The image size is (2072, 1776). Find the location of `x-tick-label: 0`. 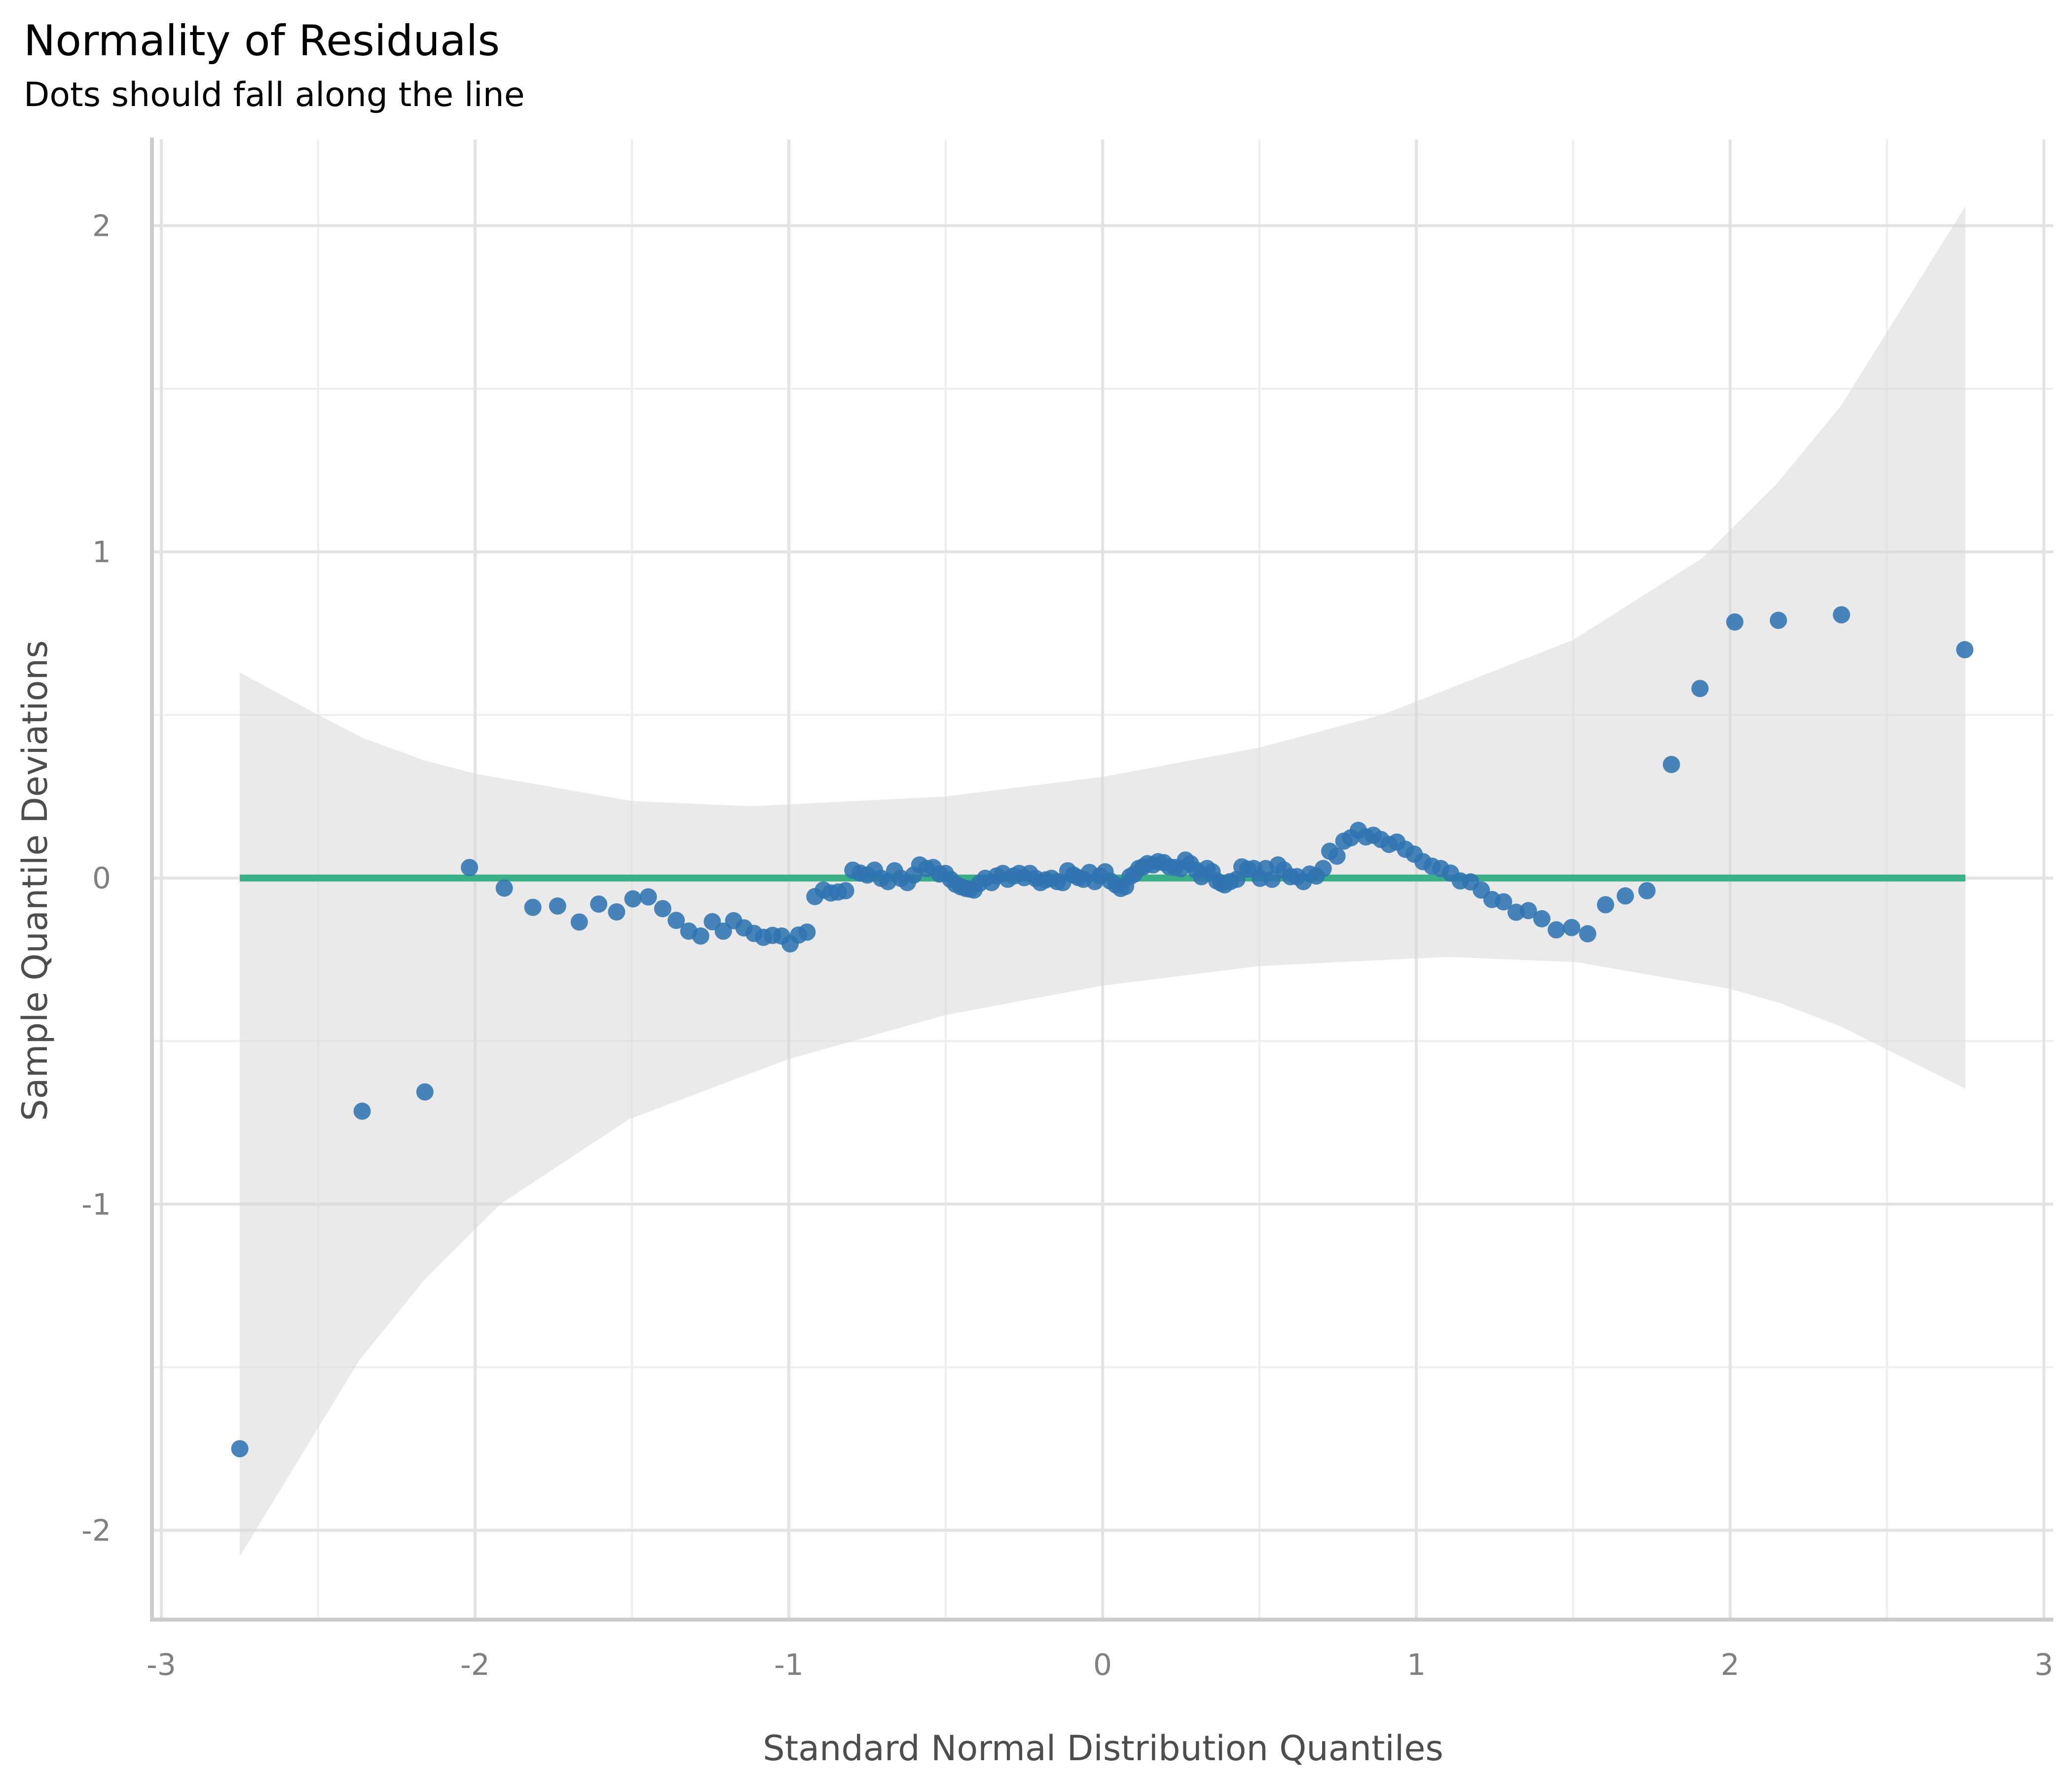

x-tick-label: 0 is located at coordinates (1103, 1665).